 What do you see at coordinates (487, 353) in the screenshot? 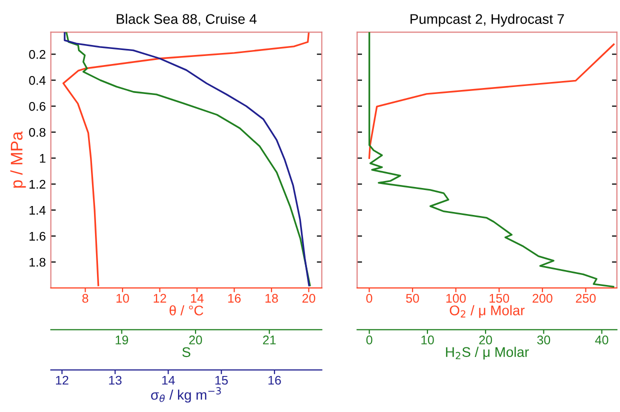
I see `x2-axis-title: H$_{2}$S / μ Molar` at bounding box center [487, 353].